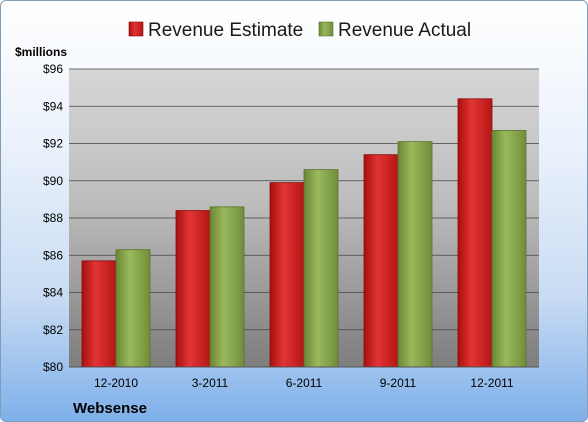 Image resolution: width=588 pixels, height=422 pixels. I want to click on y-tick-label: $92, so click(53, 144).